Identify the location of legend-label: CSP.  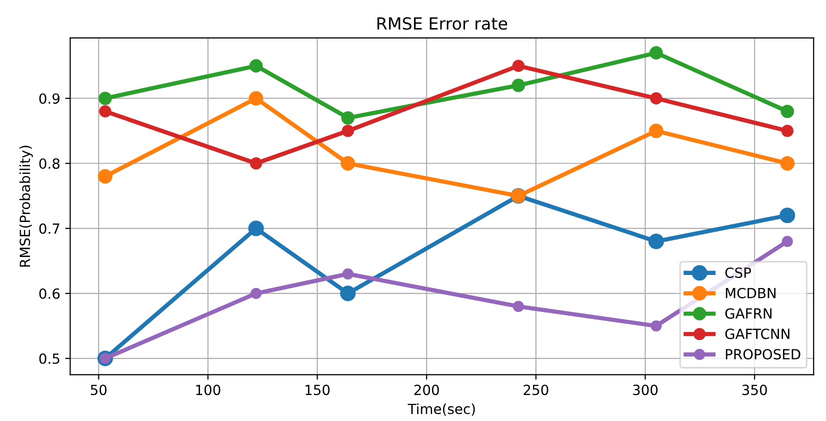
(738, 272).